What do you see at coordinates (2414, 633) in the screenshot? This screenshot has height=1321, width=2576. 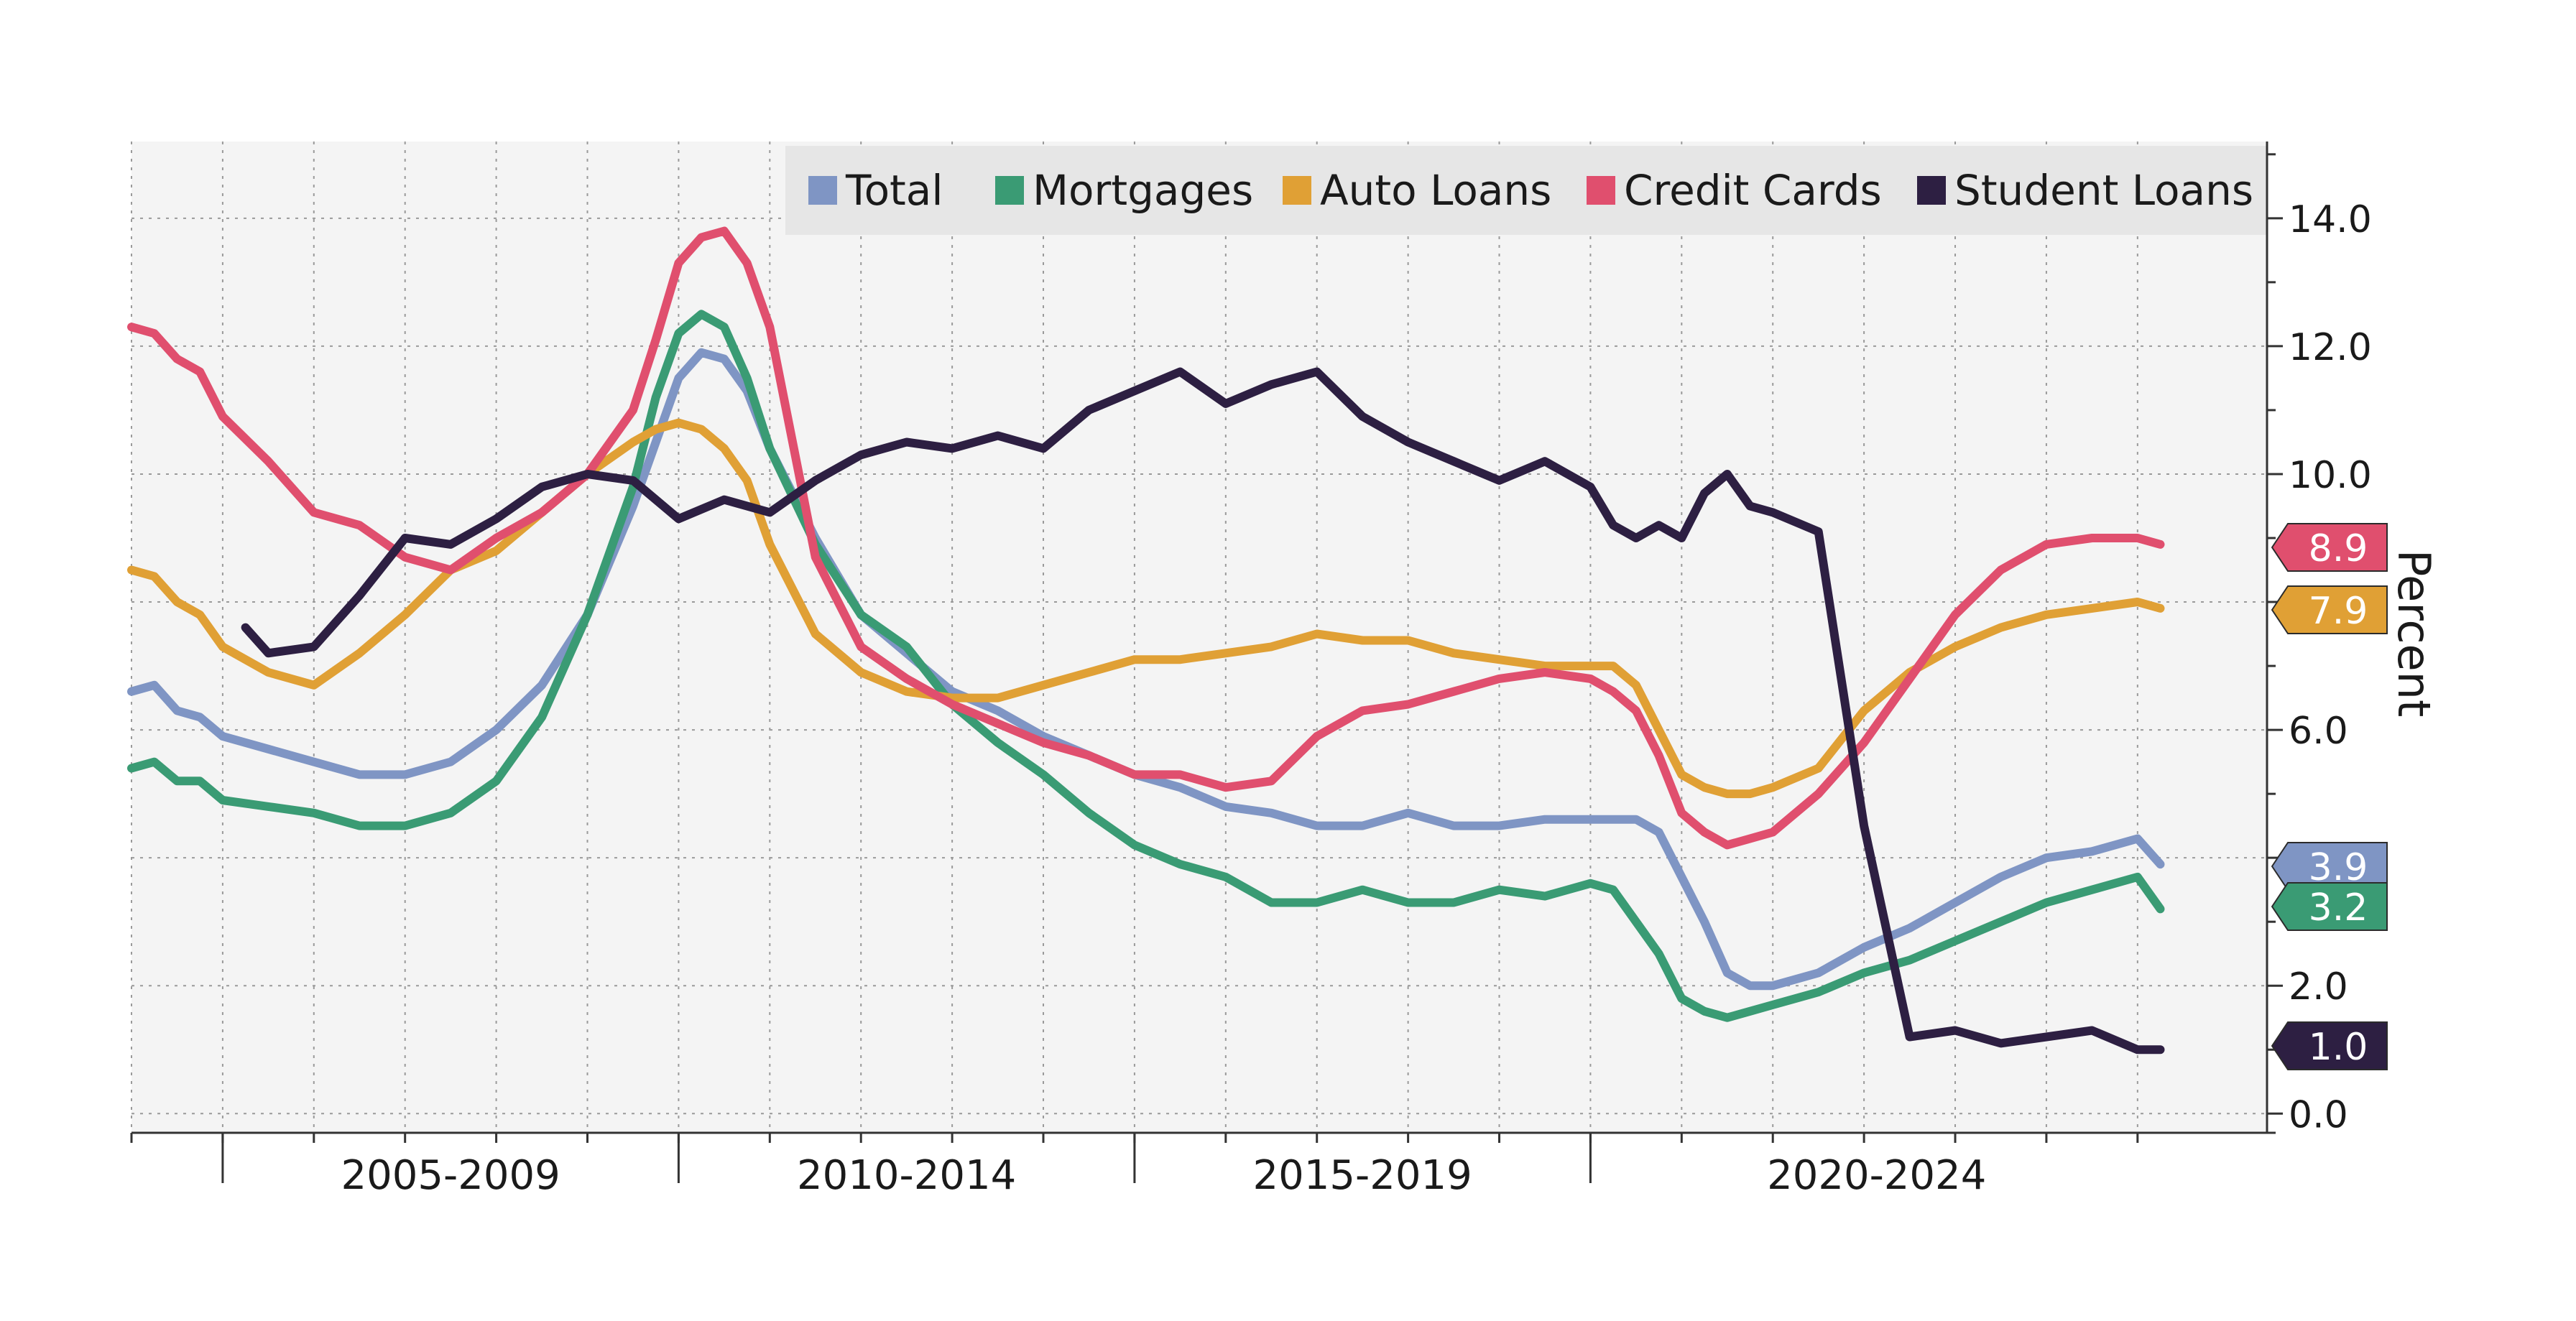 I see `y-axis-title: Percent` at bounding box center [2414, 633].